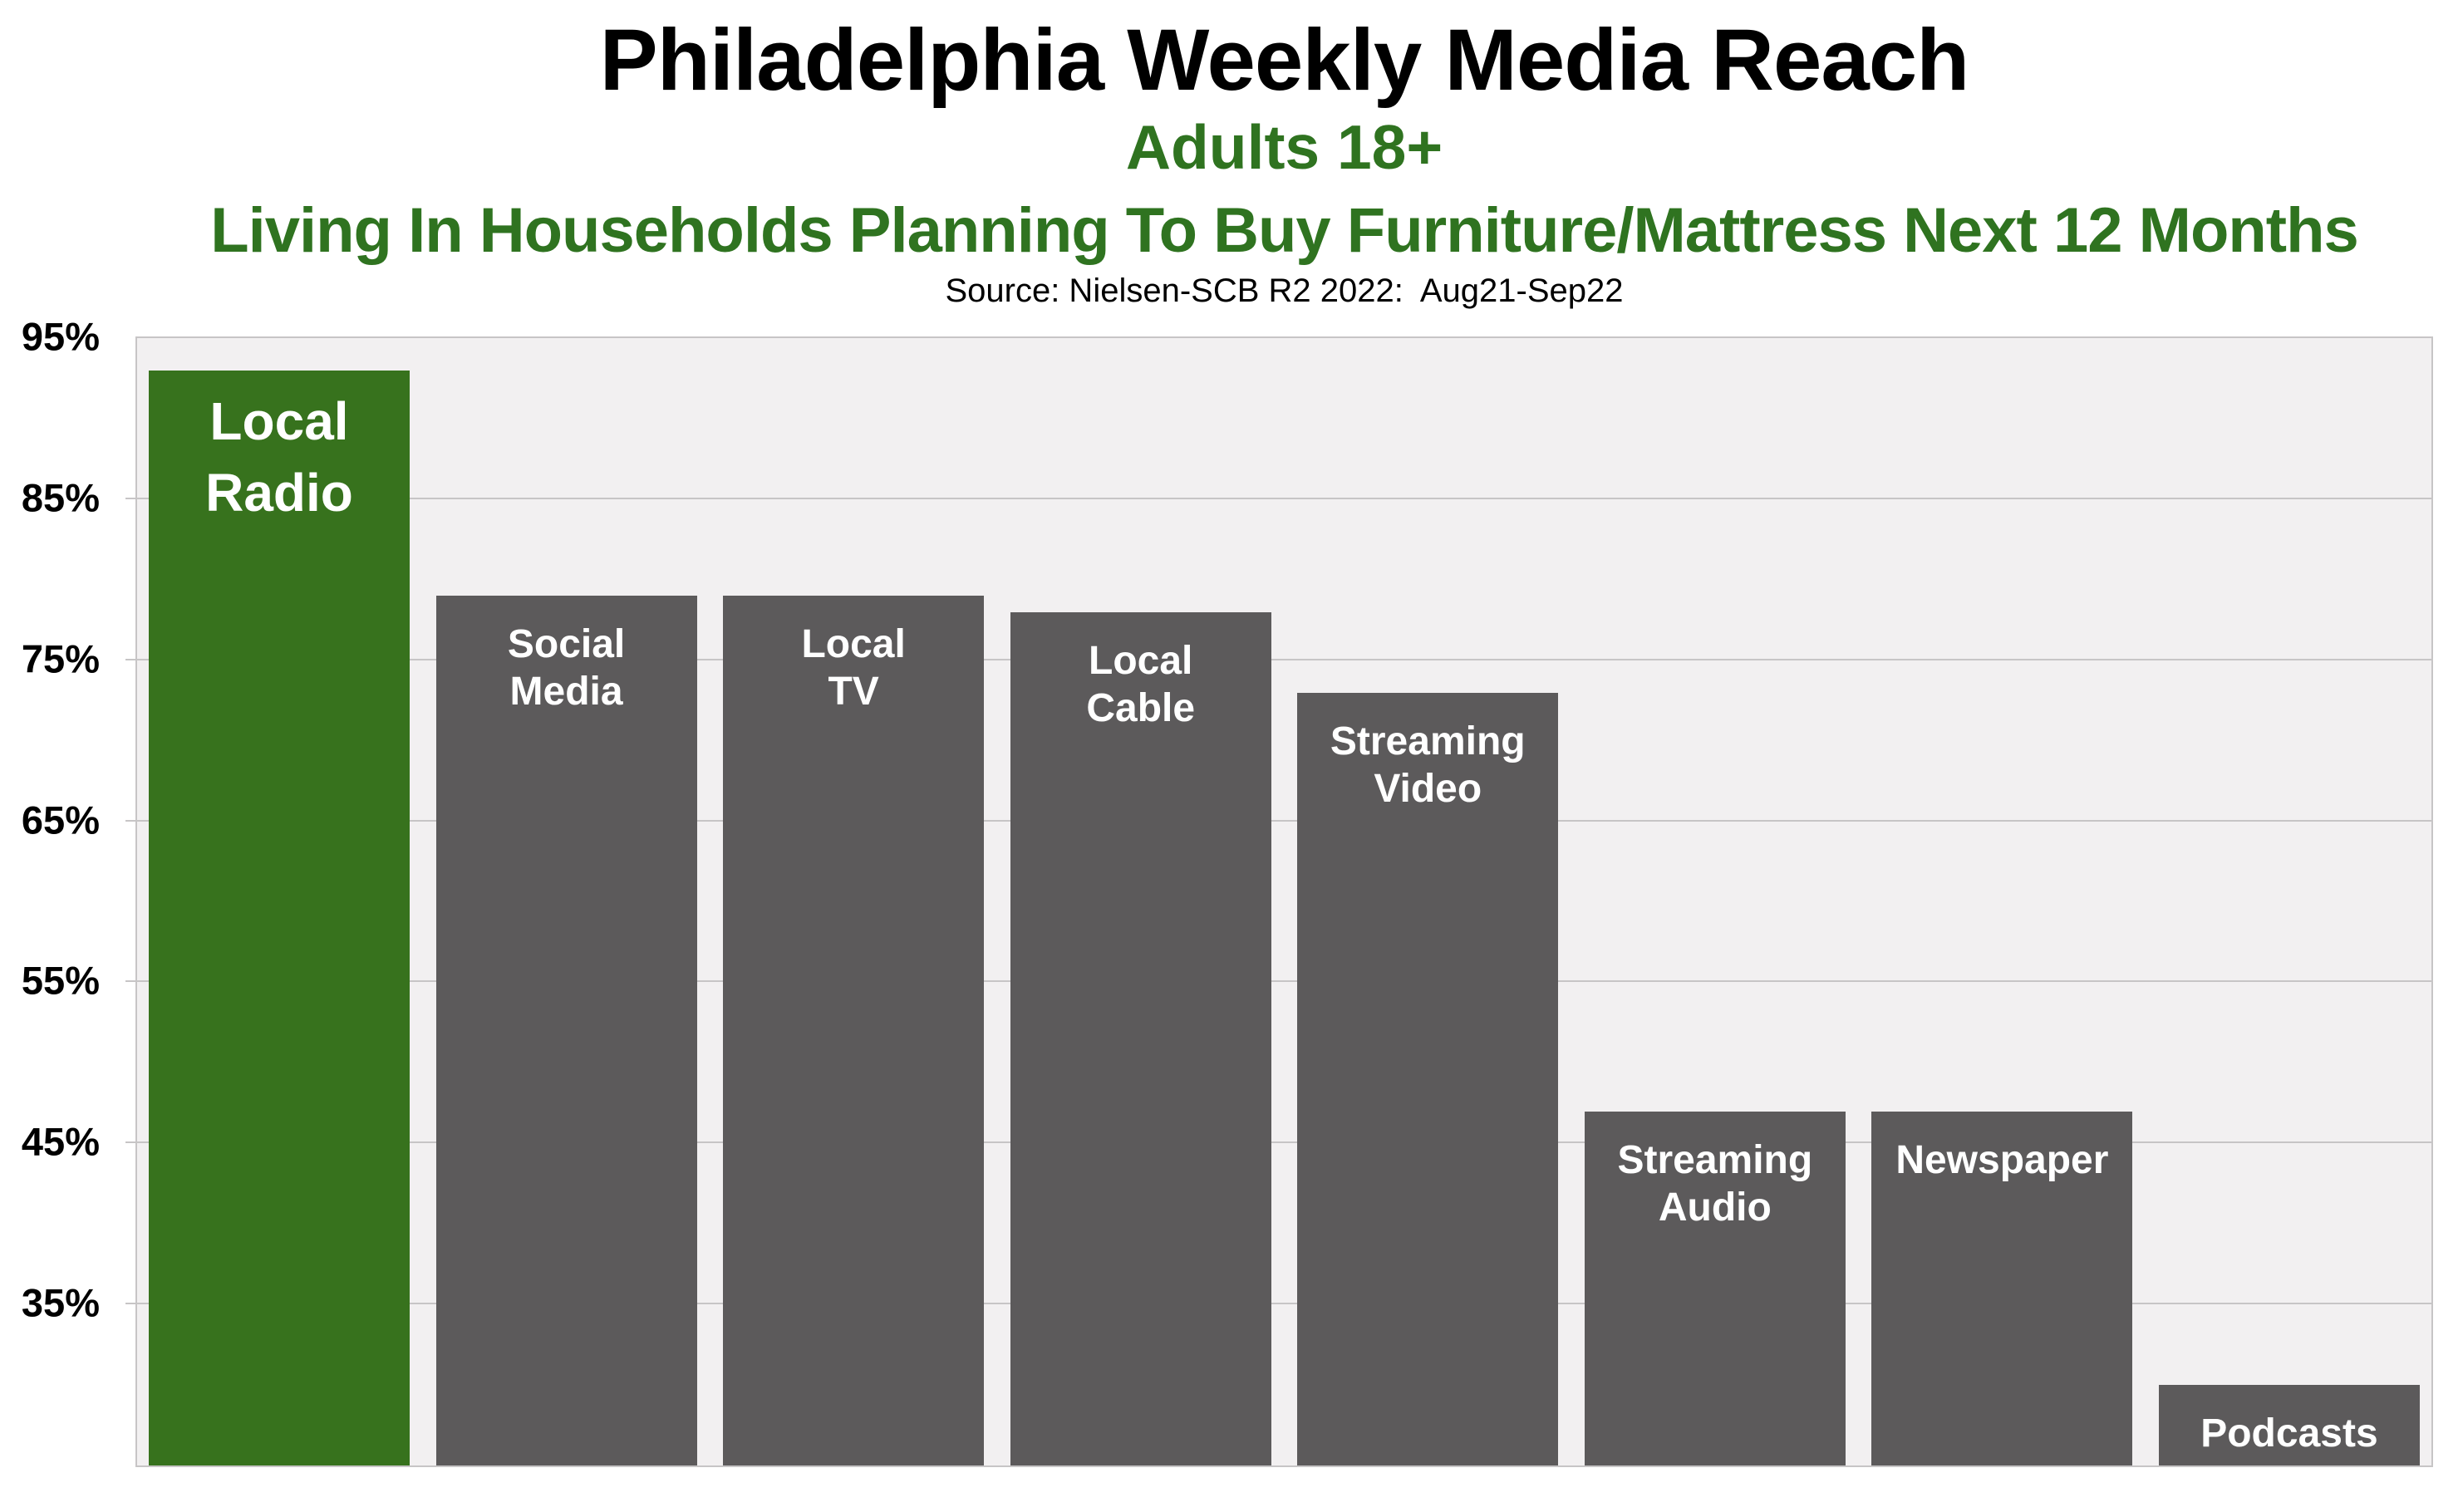 This screenshot has height=1512, width=2458. Describe the element at coordinates (2289, 1434) in the screenshot. I see `bar-label: Podcasts` at that location.